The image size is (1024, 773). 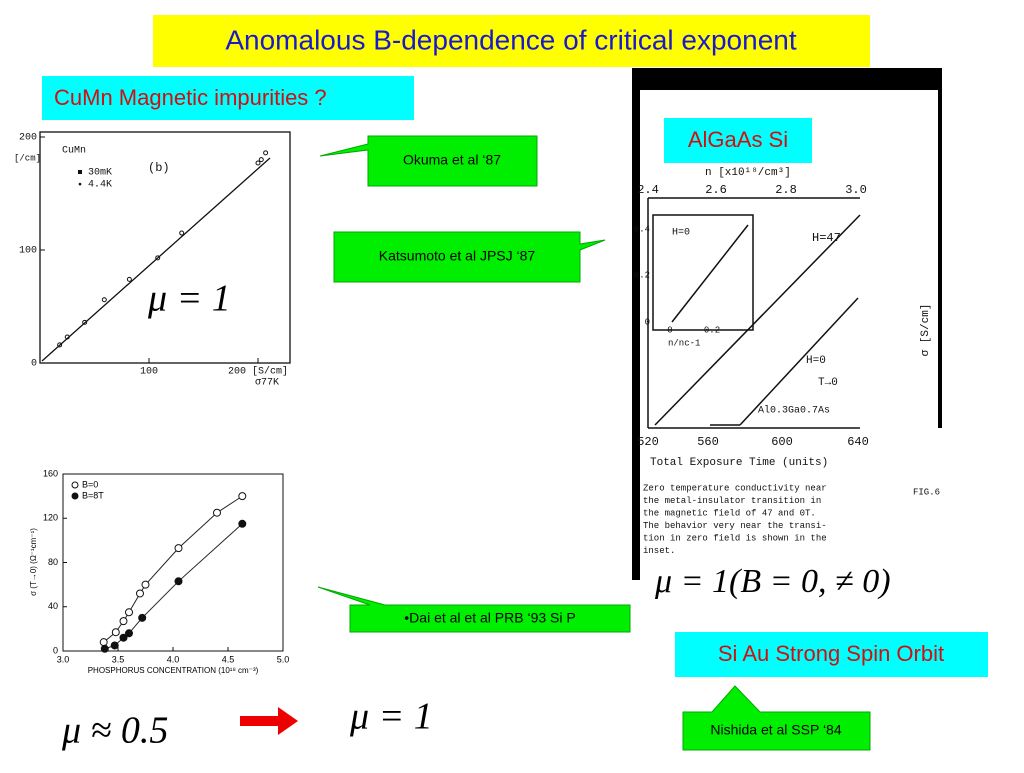 I want to click on legend-marker: •, so click(x=80, y=186).